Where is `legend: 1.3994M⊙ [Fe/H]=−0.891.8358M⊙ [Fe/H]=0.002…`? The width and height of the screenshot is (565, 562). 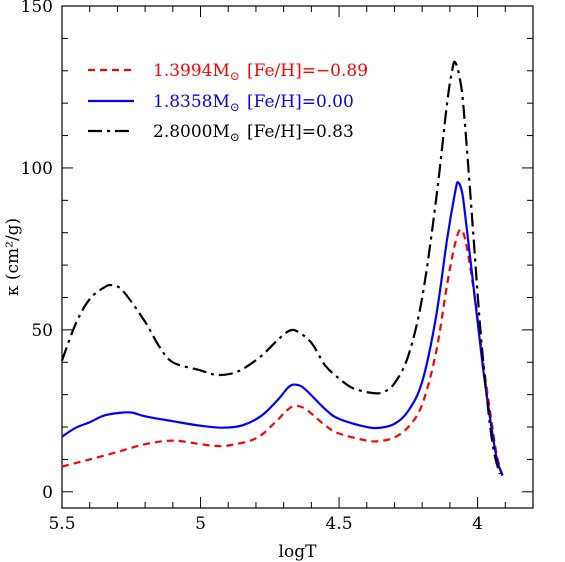 legend: 1.3994M⊙ [Fe/H]=−0.891.8358M⊙ [Fe/H]=0.002… is located at coordinates (228, 102).